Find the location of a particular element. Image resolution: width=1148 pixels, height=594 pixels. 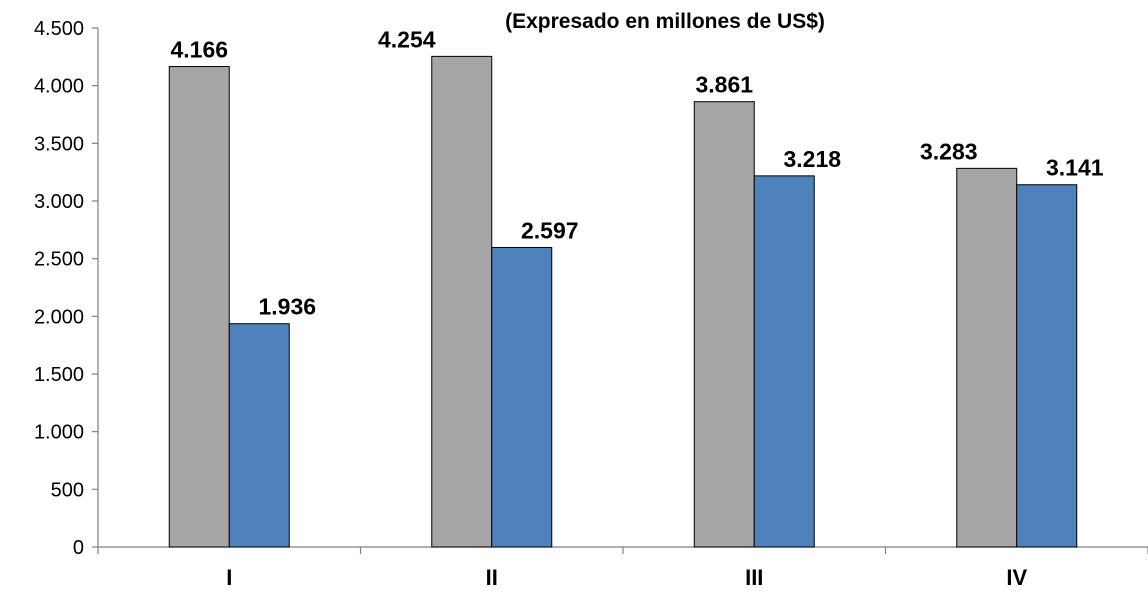

data-label: 1.936 is located at coordinates (287, 307).